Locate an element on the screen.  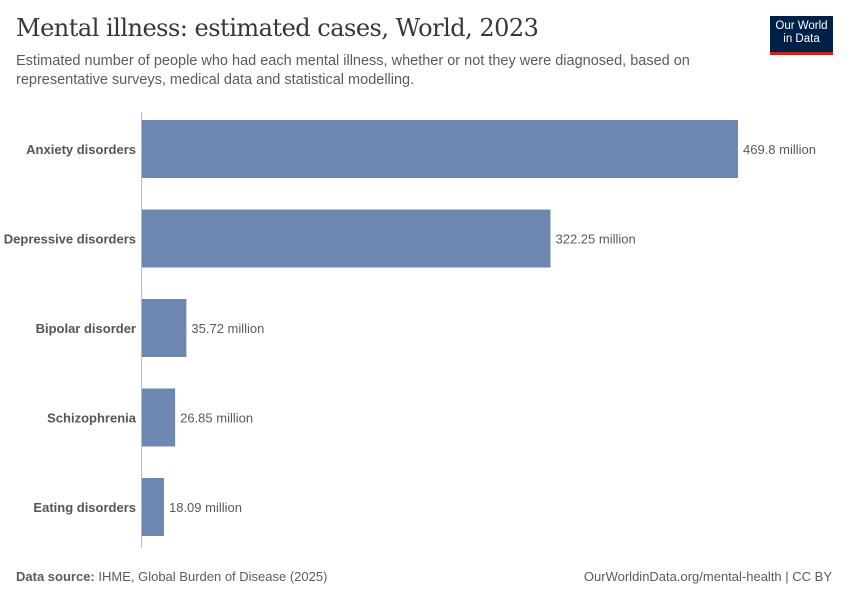
value-label: 469.8 million is located at coordinates (779, 149).